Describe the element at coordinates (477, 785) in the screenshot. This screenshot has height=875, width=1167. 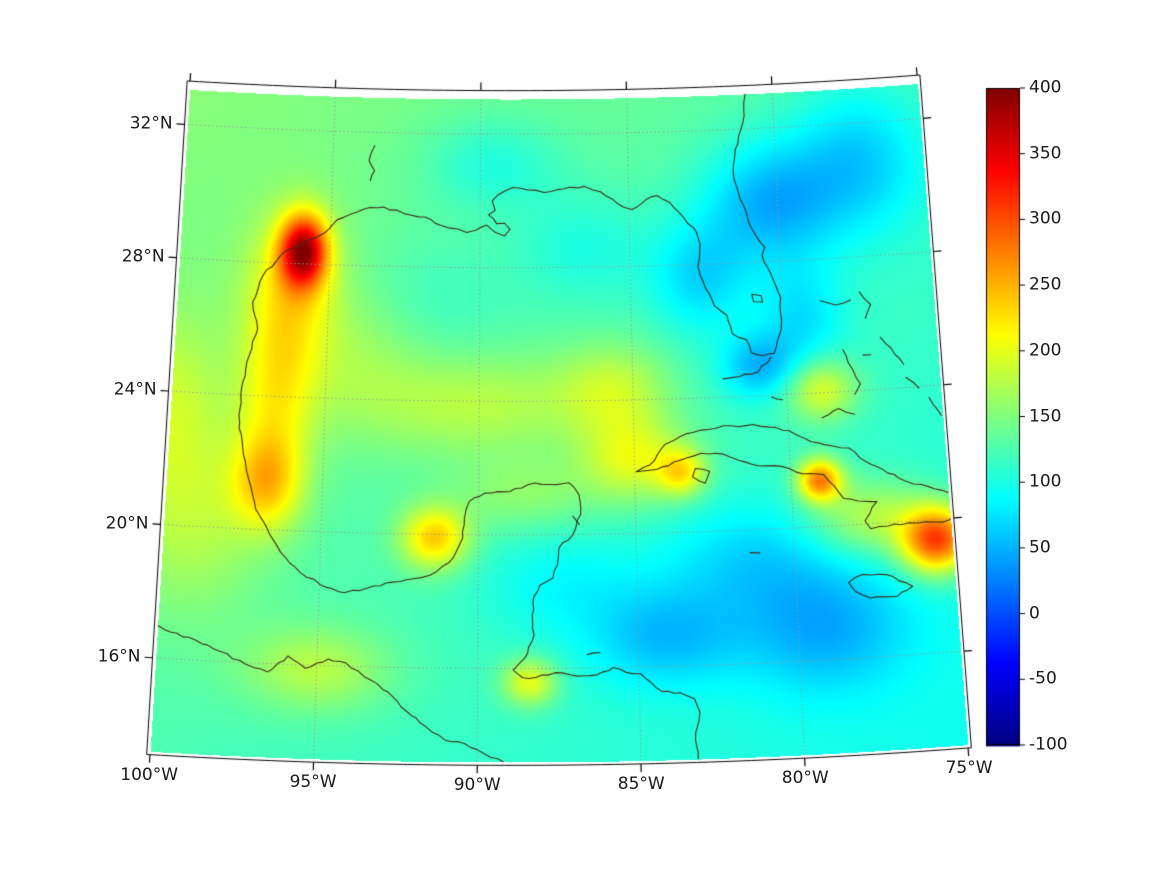
I see `x-tick-label--90: 90°W` at that location.